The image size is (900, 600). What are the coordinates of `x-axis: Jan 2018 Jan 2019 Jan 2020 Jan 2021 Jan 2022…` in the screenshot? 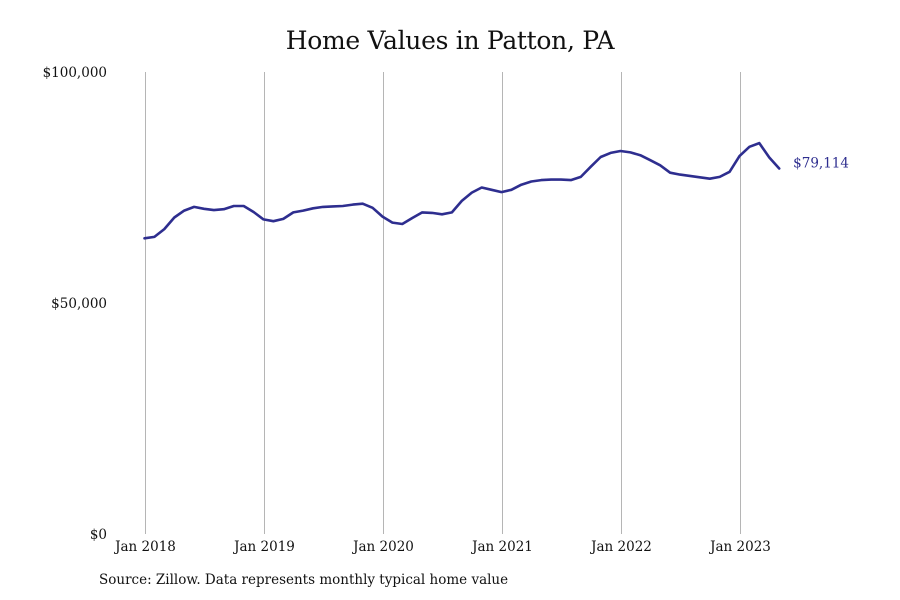 It's located at (442, 547).